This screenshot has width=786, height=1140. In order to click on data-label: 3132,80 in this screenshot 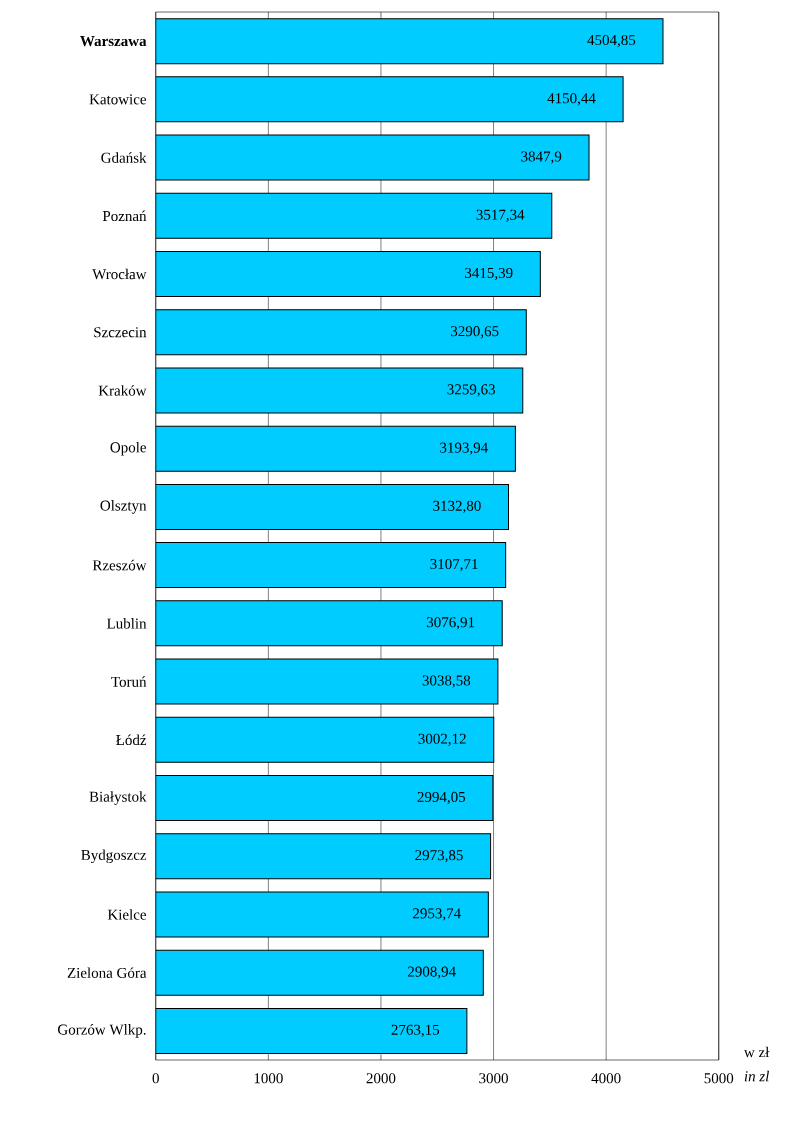, I will do `click(457, 507)`.